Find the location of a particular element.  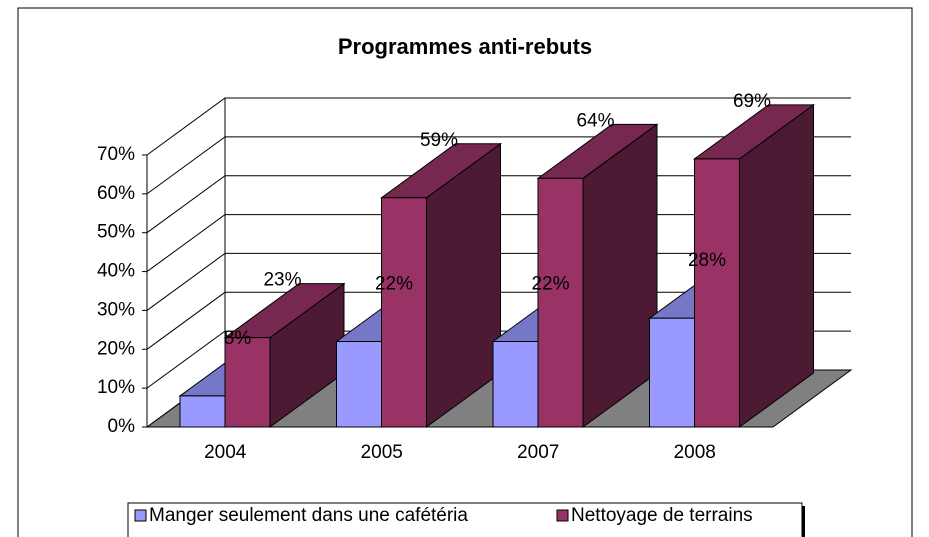

y-tick-label: 10% is located at coordinates (116, 387).